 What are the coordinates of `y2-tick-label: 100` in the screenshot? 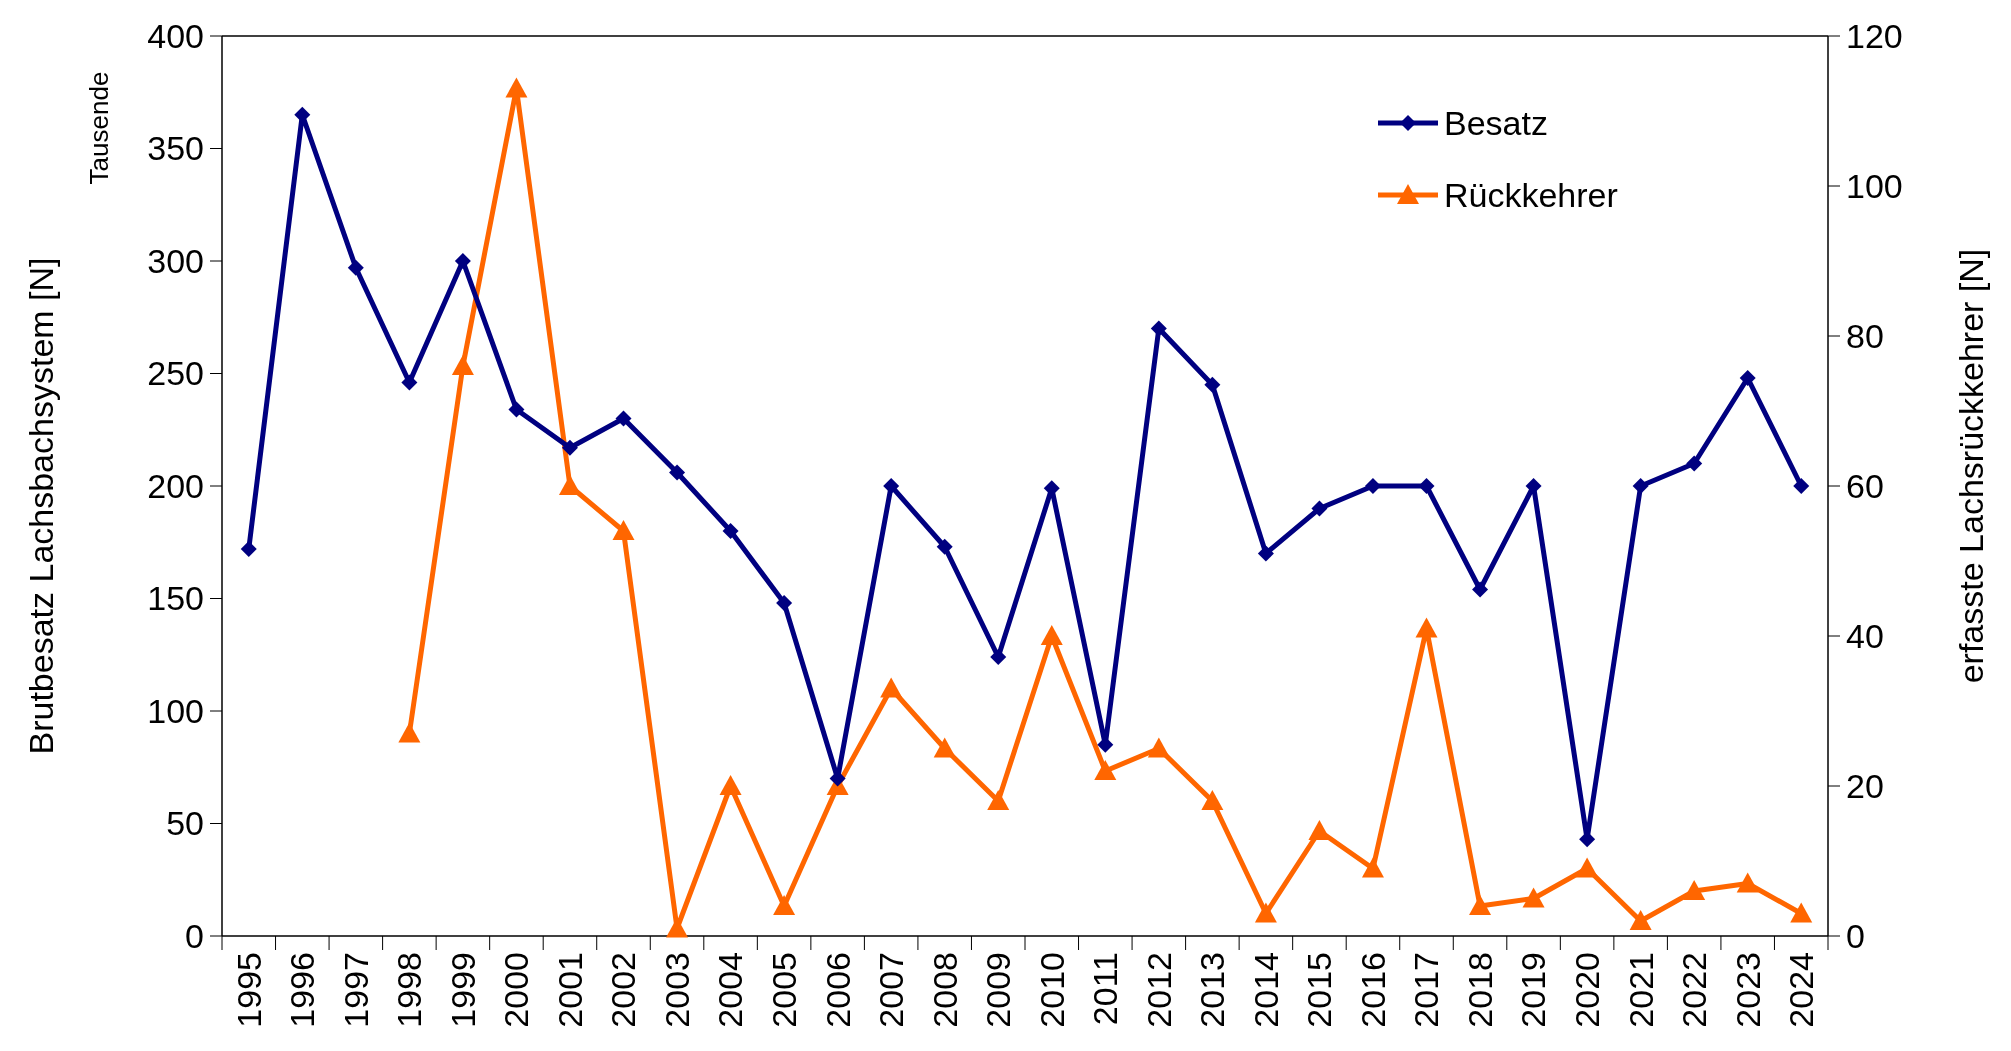 It's located at (1874, 185).